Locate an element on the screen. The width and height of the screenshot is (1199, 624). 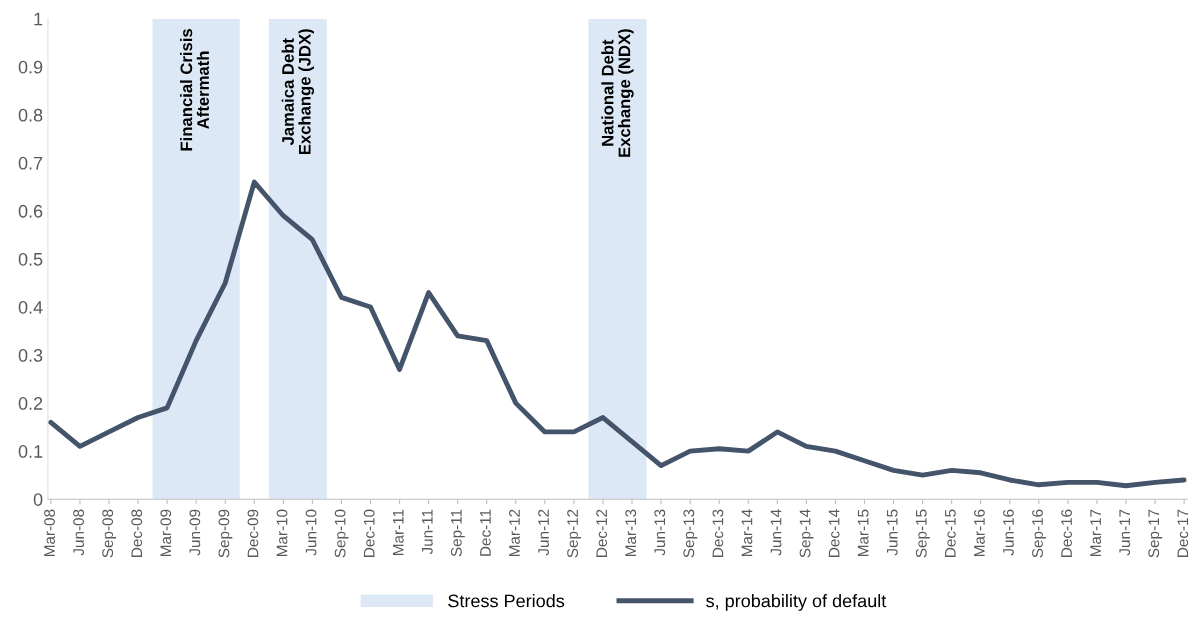
x-tick-label: Dec-16 is located at coordinates (1066, 533).